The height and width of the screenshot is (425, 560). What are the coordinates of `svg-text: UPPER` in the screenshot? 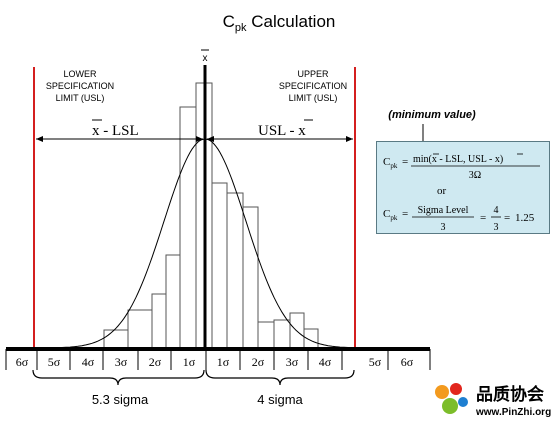 It's located at (313, 74).